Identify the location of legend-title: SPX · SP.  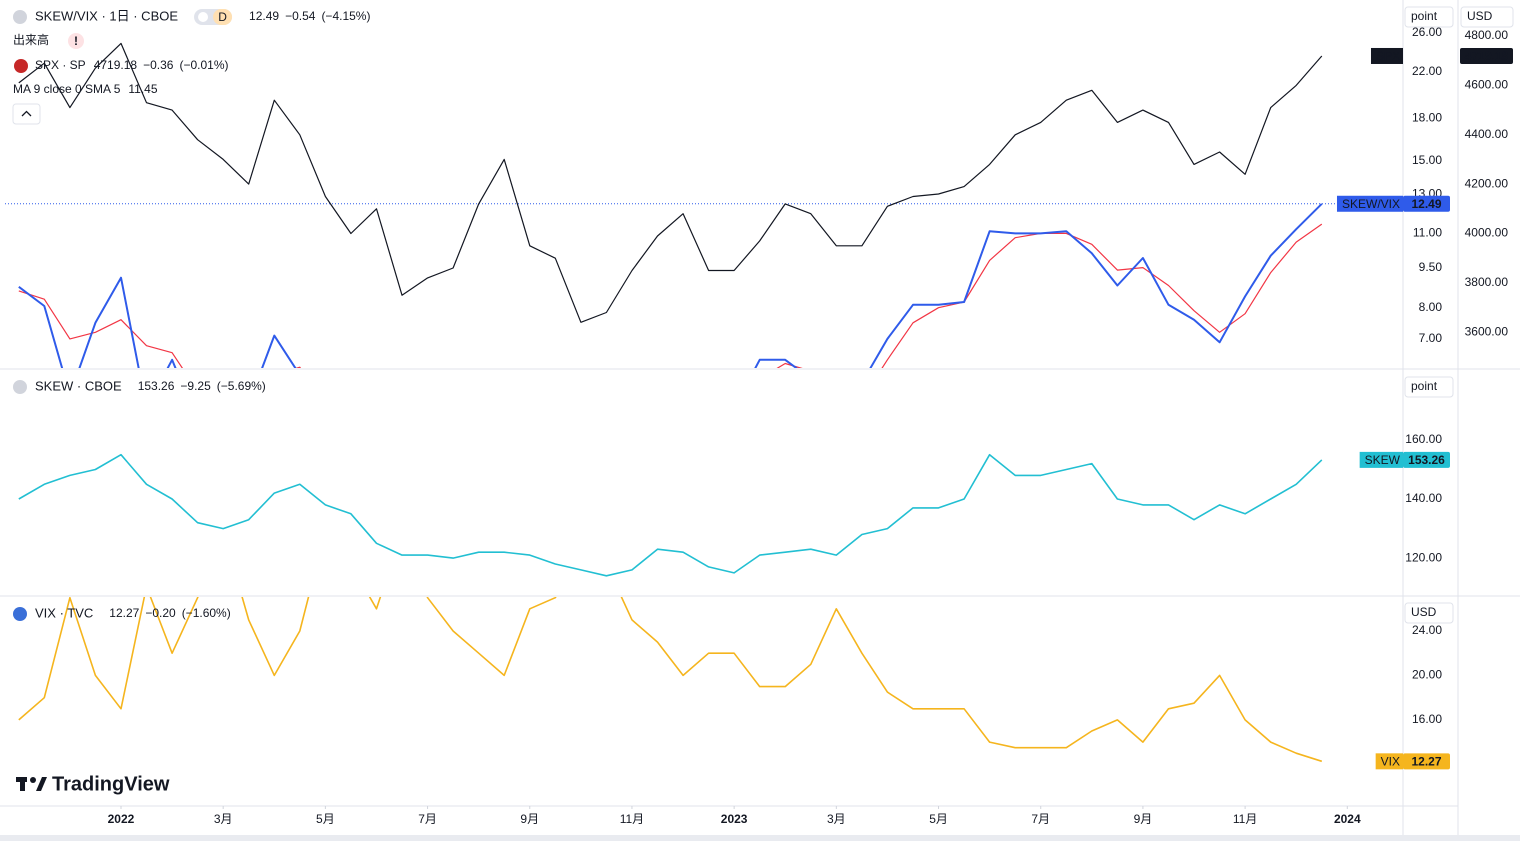
(60, 65).